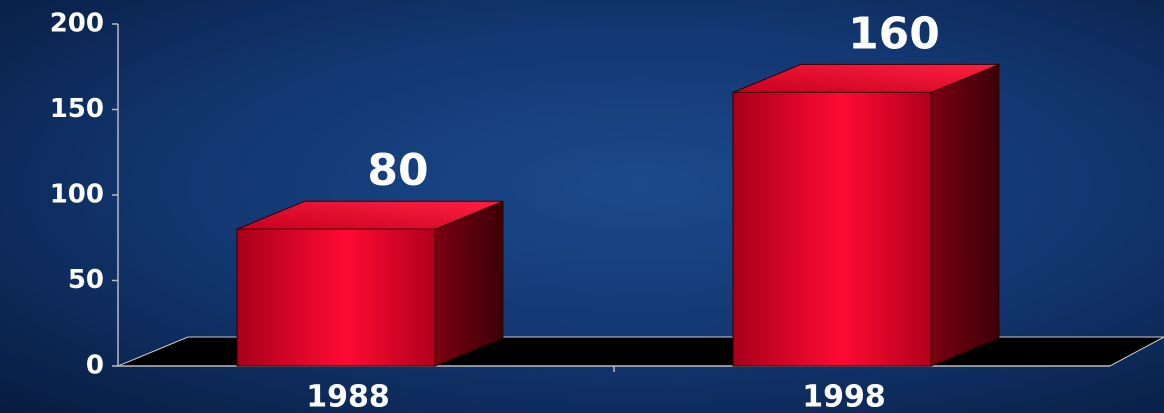 The width and height of the screenshot is (1164, 413). Describe the element at coordinates (348, 396) in the screenshot. I see `x-tick-label: 1988` at that location.